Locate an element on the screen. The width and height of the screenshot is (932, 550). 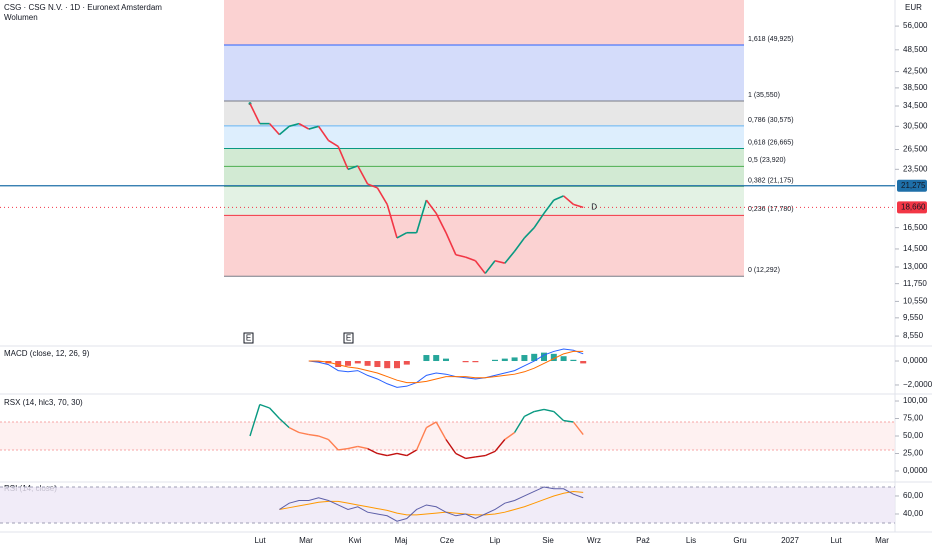
marker: D is located at coordinates (594, 206).